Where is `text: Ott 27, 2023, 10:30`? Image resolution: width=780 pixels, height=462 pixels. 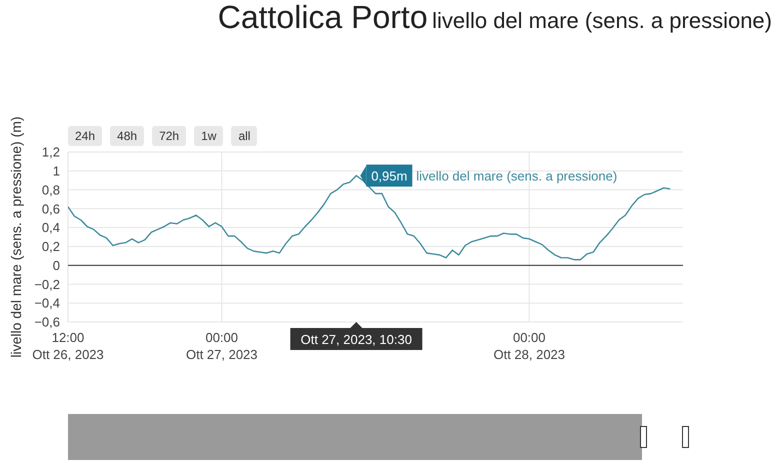 text: Ott 27, 2023, 10:30 is located at coordinates (356, 339).